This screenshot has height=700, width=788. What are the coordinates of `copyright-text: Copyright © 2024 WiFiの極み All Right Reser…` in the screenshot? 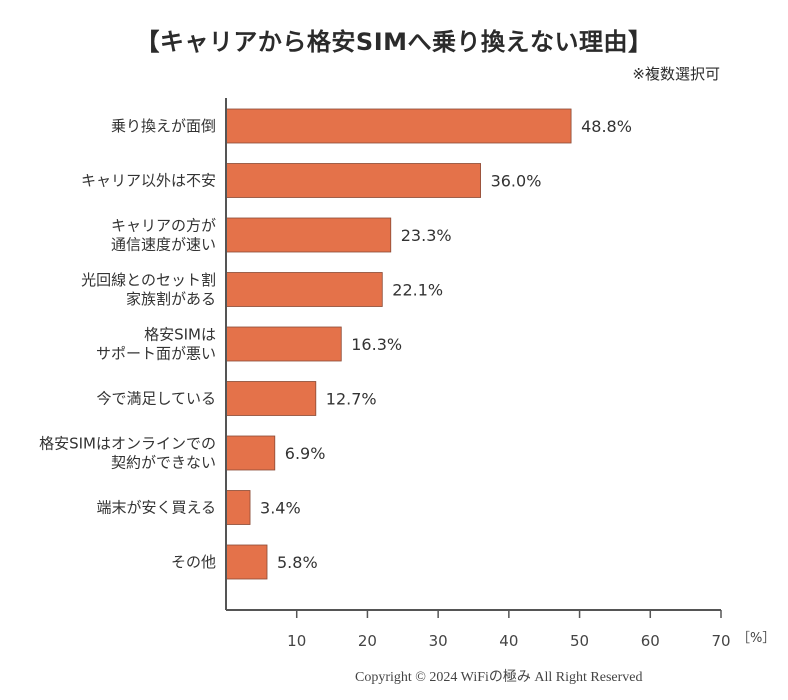 It's located at (499, 677).